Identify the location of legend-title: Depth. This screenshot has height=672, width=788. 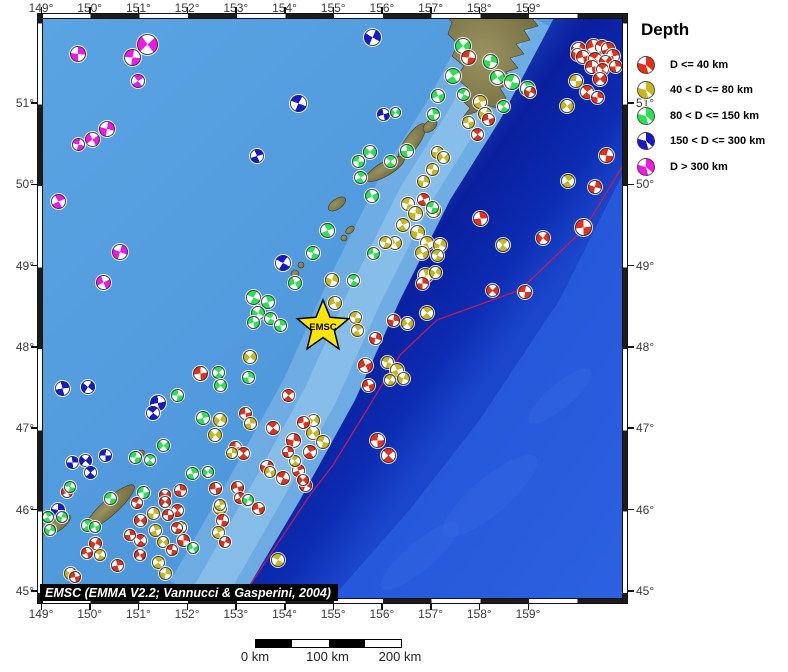
(665, 29).